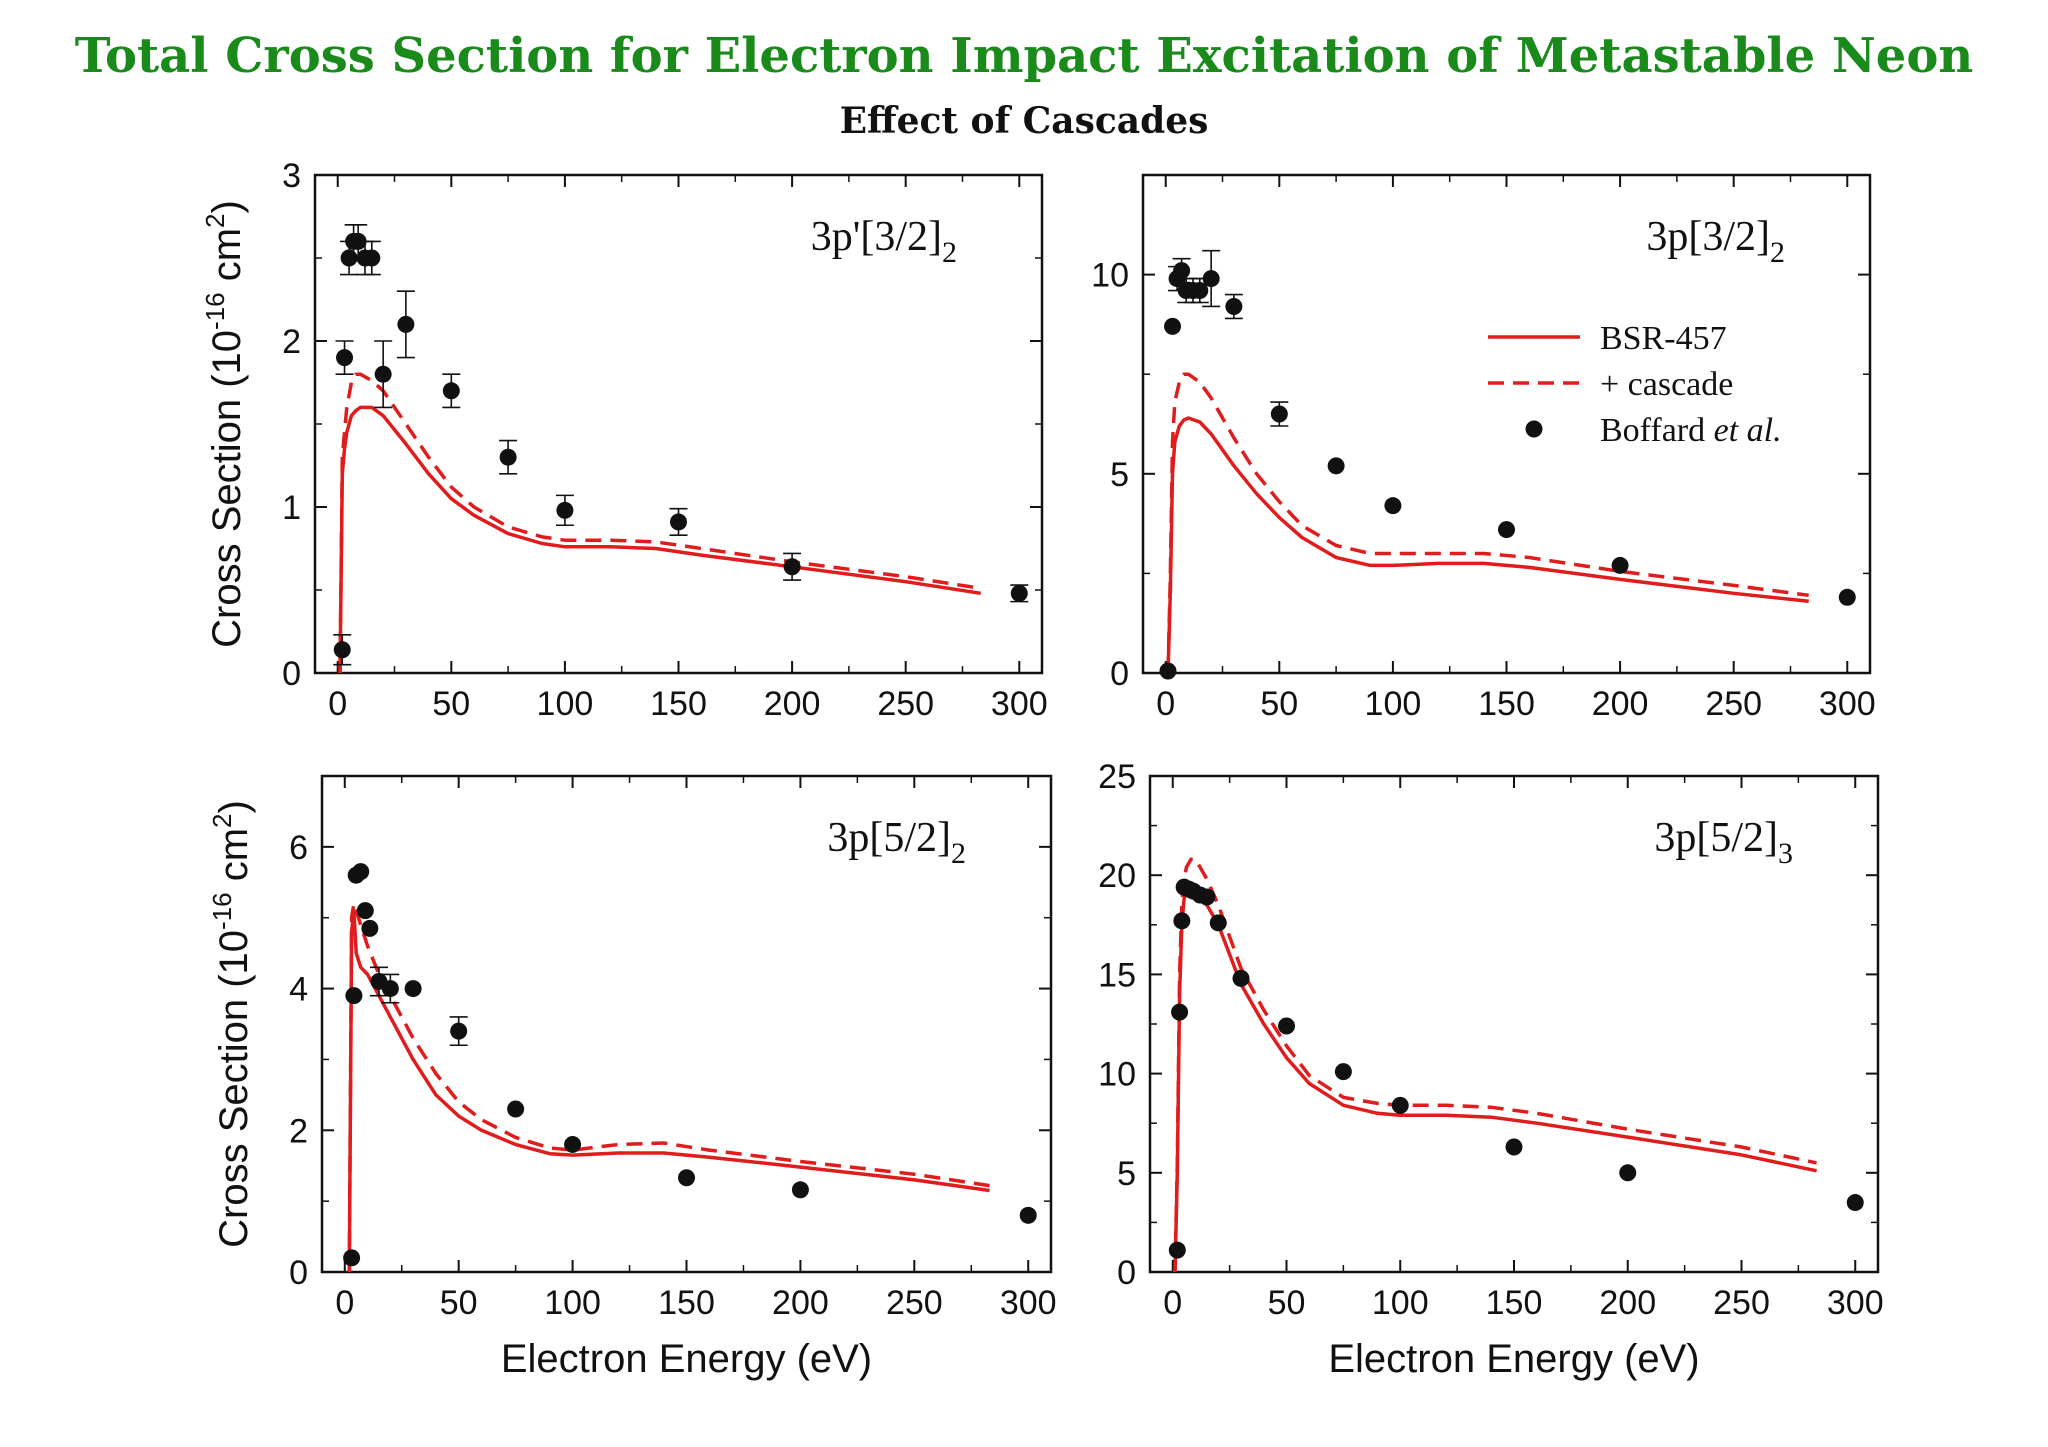  I want to click on panel-label: 3p[3/2]2, so click(1715, 241).